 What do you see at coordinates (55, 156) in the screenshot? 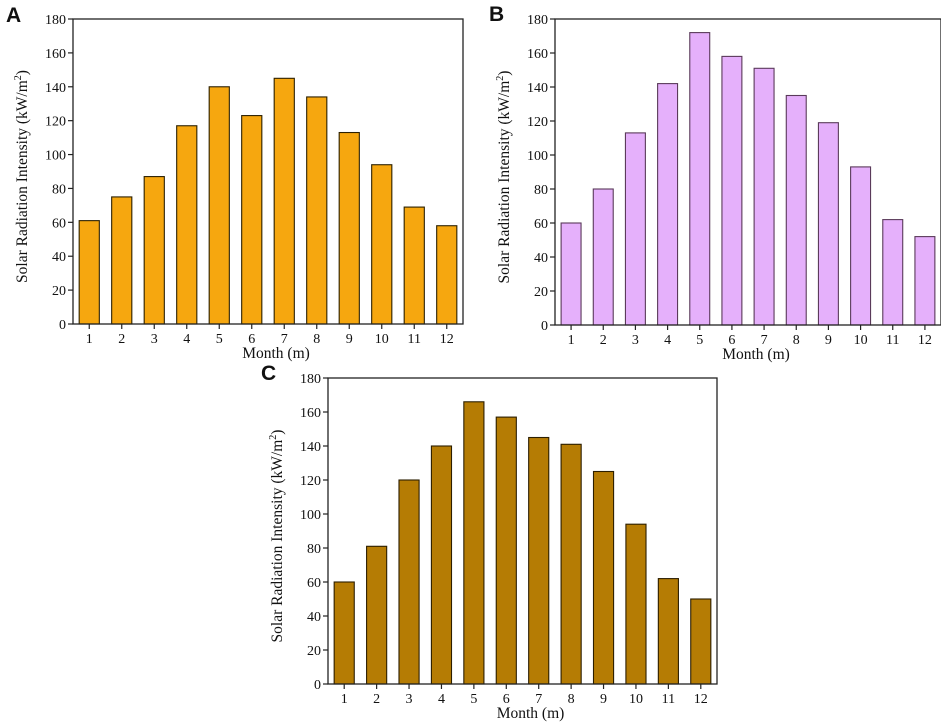
I see `y-tick-label: 100` at bounding box center [55, 156].